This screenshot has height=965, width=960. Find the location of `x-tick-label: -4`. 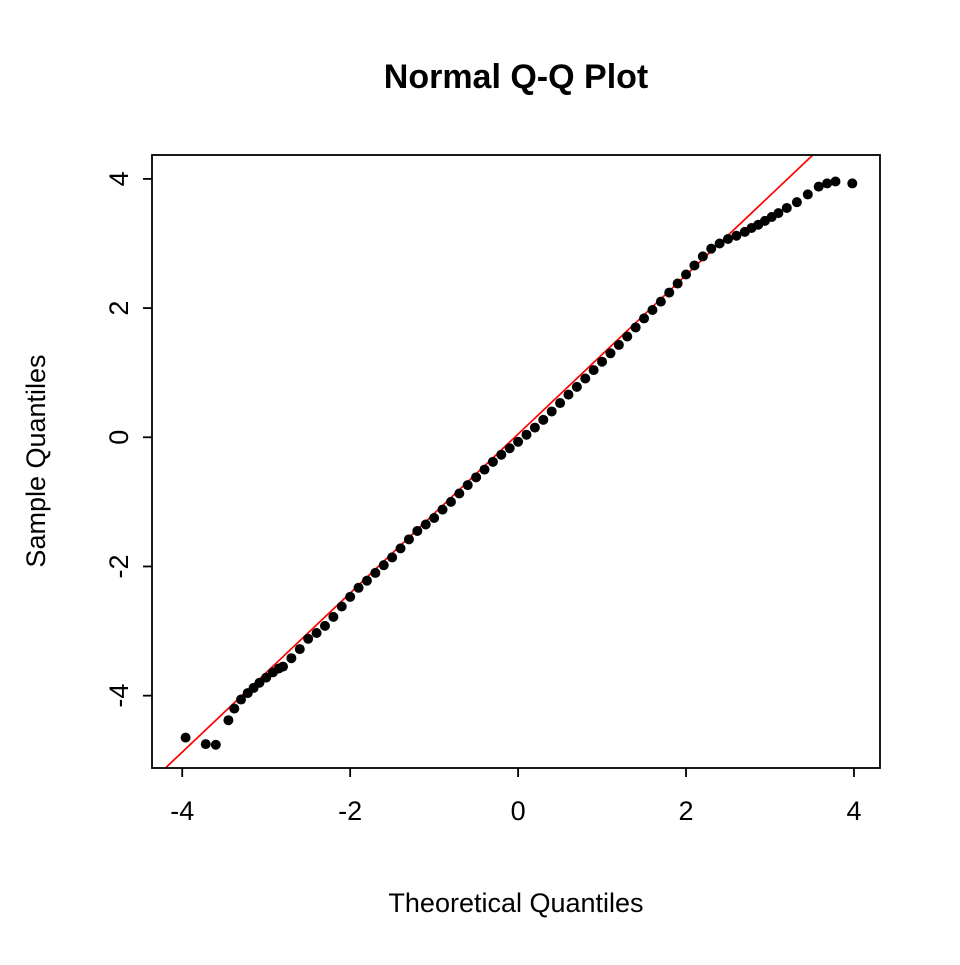

x-tick-label: -4 is located at coordinates (182, 811).